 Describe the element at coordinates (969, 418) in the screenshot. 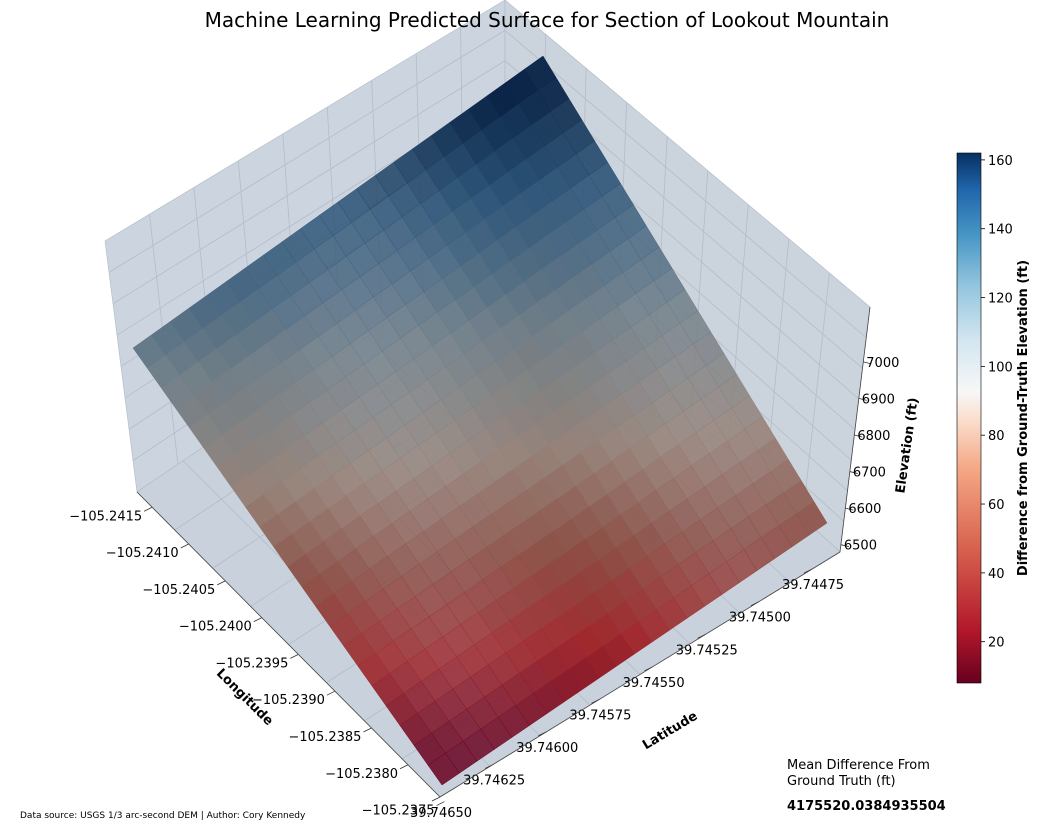

I see `colorbar-gradient` at that location.